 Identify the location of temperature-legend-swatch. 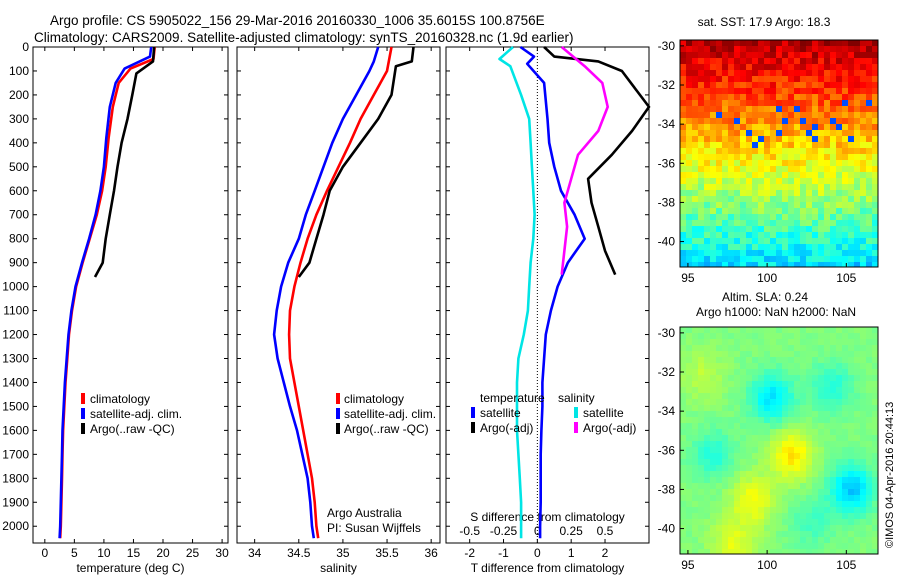
(83, 398).